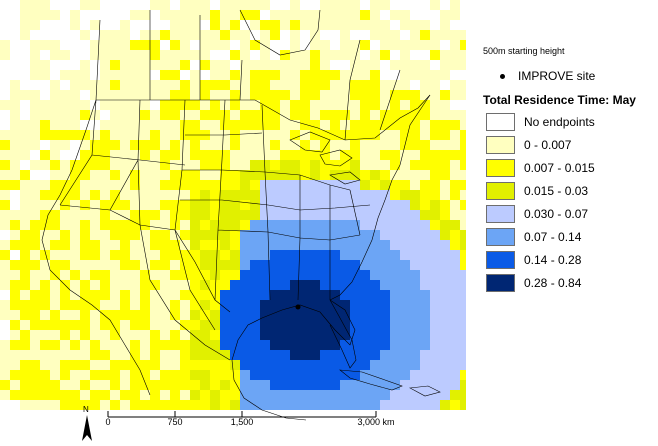  What do you see at coordinates (524, 51) in the screenshot?
I see `legend-subtitle: 500m starting height` at bounding box center [524, 51].